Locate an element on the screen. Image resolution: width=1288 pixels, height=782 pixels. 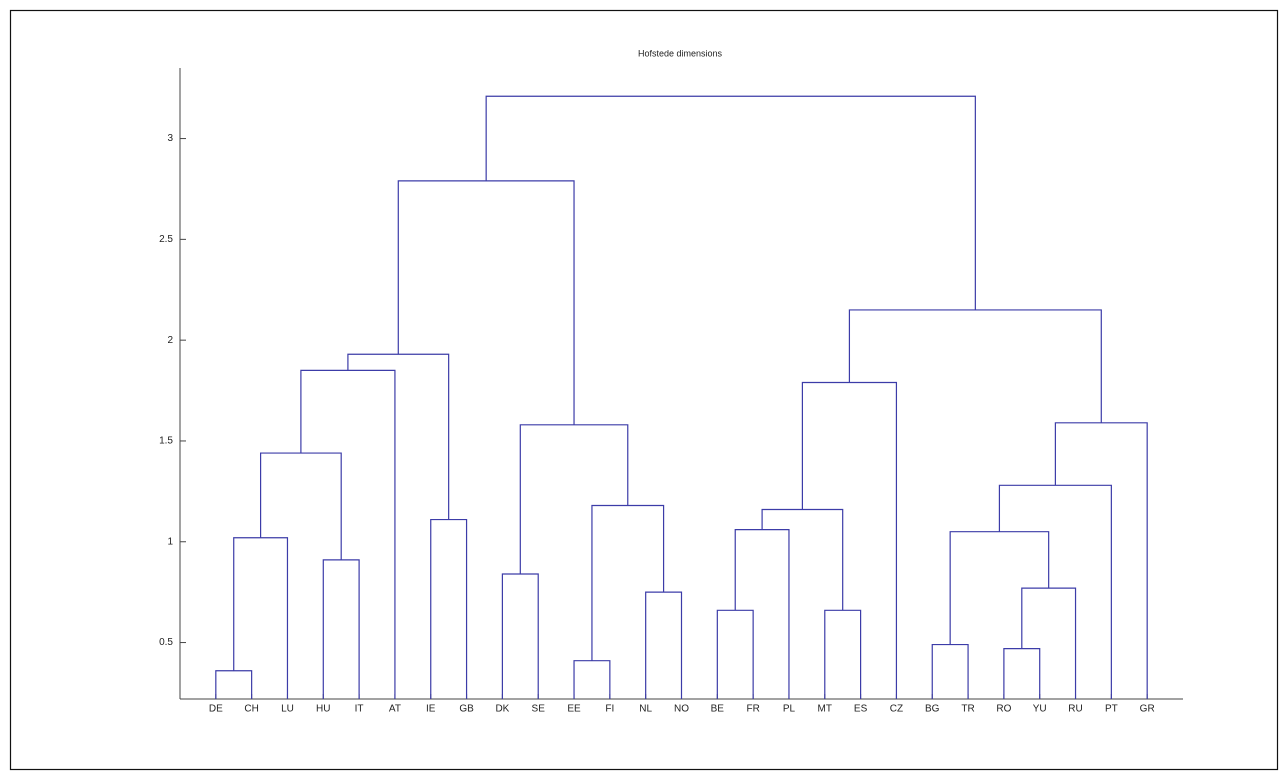
leaf-label: YU is located at coordinates (1040, 709).